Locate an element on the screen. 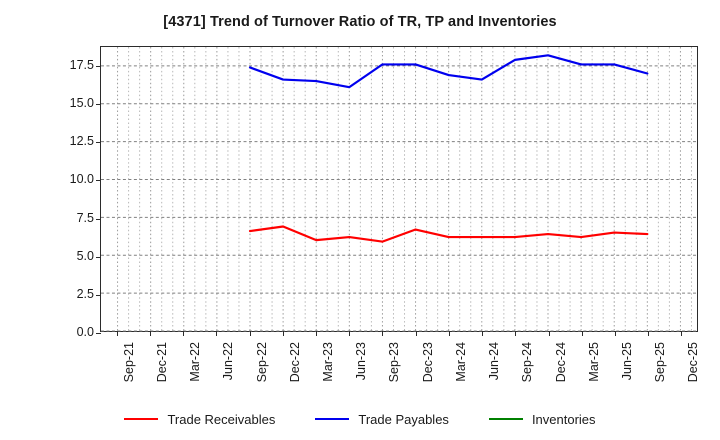 The height and width of the screenshot is (440, 720). x-tick-label: Mar-22 is located at coordinates (195, 362).